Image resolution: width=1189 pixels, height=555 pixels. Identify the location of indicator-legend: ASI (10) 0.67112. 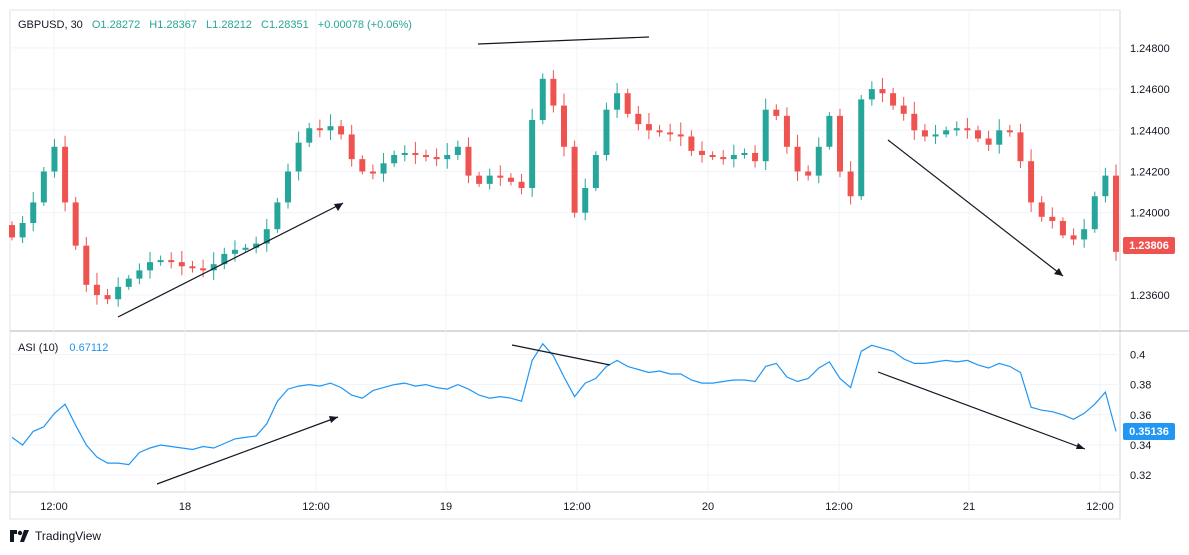
(63, 348).